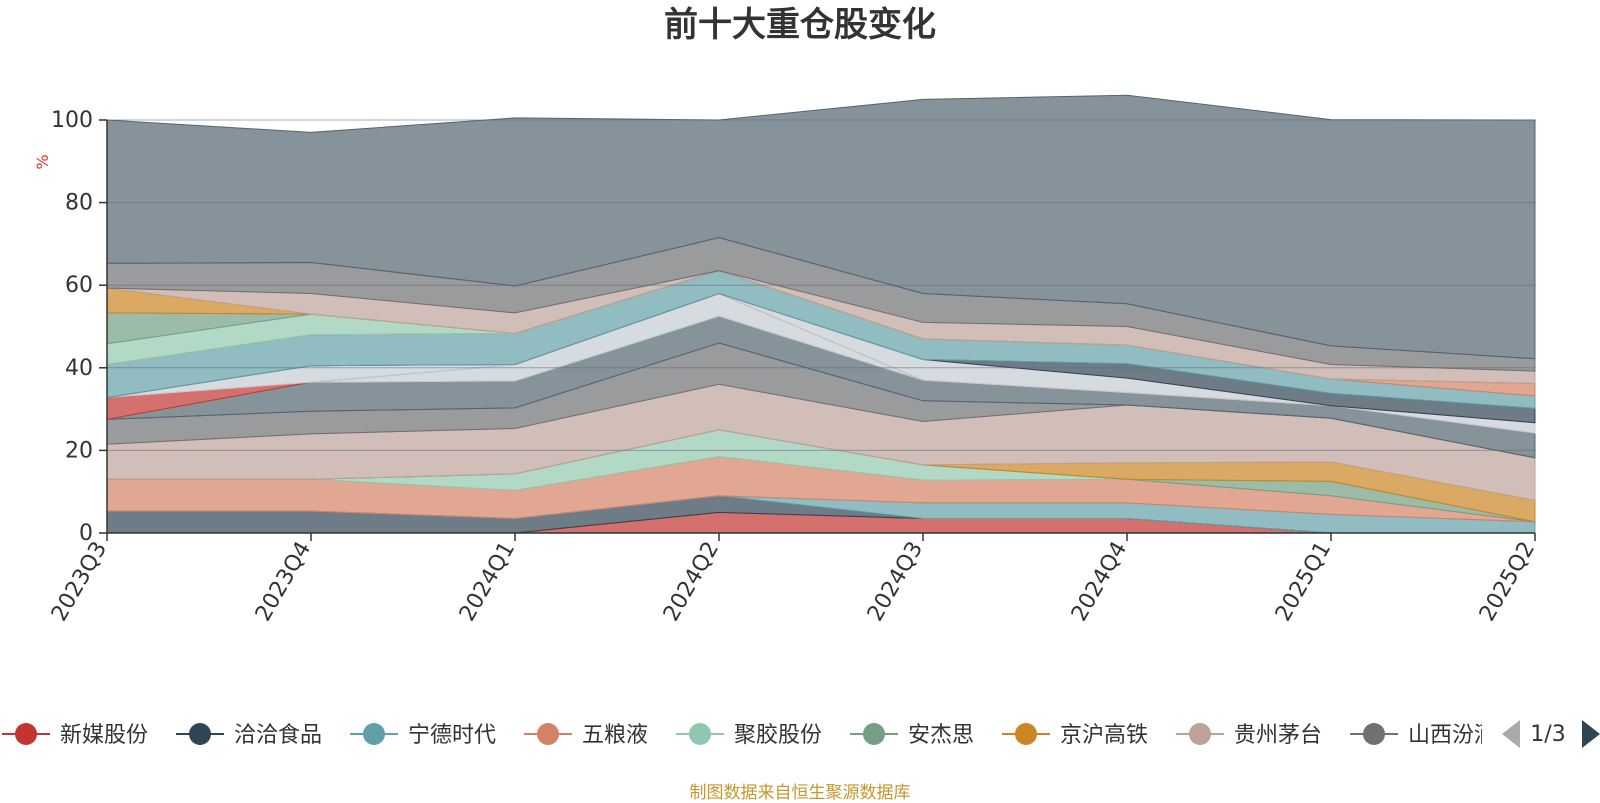 This screenshot has height=803, width=1600. Describe the element at coordinates (1507, 582) in the screenshot. I see `x-tick-label: 2025Q2` at that location.